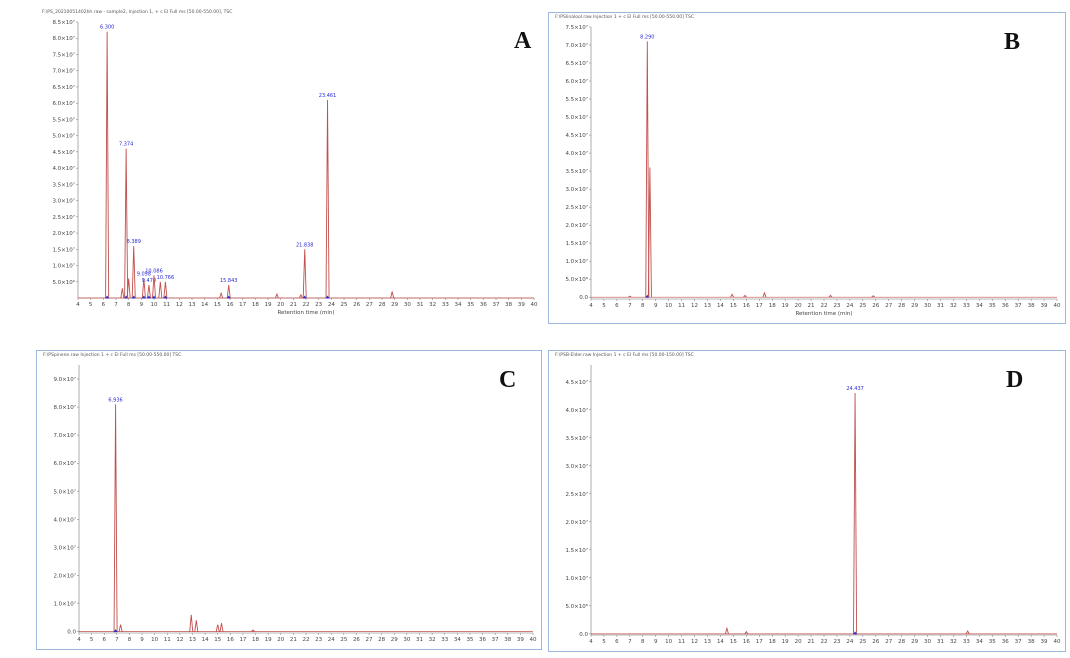 This screenshot has height=658, width=1070. Describe the element at coordinates (328, 96) in the screenshot. I see `peak-label: 23.461` at that location.